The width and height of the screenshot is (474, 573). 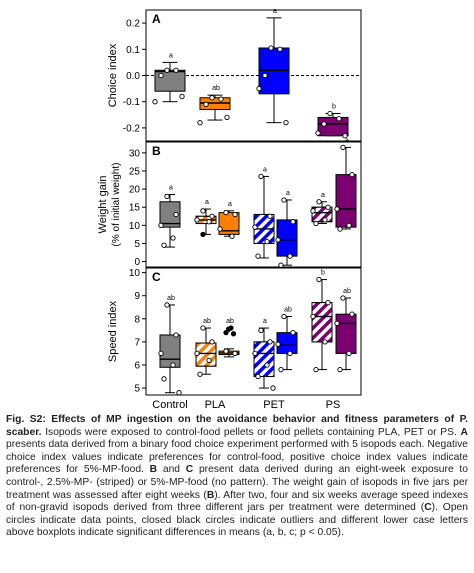 I want to click on box-pla-2_5pct: ab, so click(x=205, y=347).